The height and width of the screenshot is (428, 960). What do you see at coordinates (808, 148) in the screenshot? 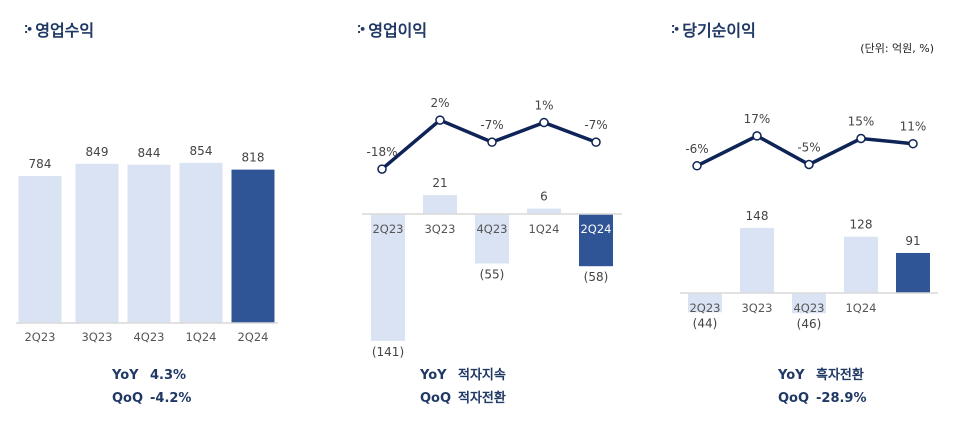
I see `ratio-label: -5%` at bounding box center [808, 148].